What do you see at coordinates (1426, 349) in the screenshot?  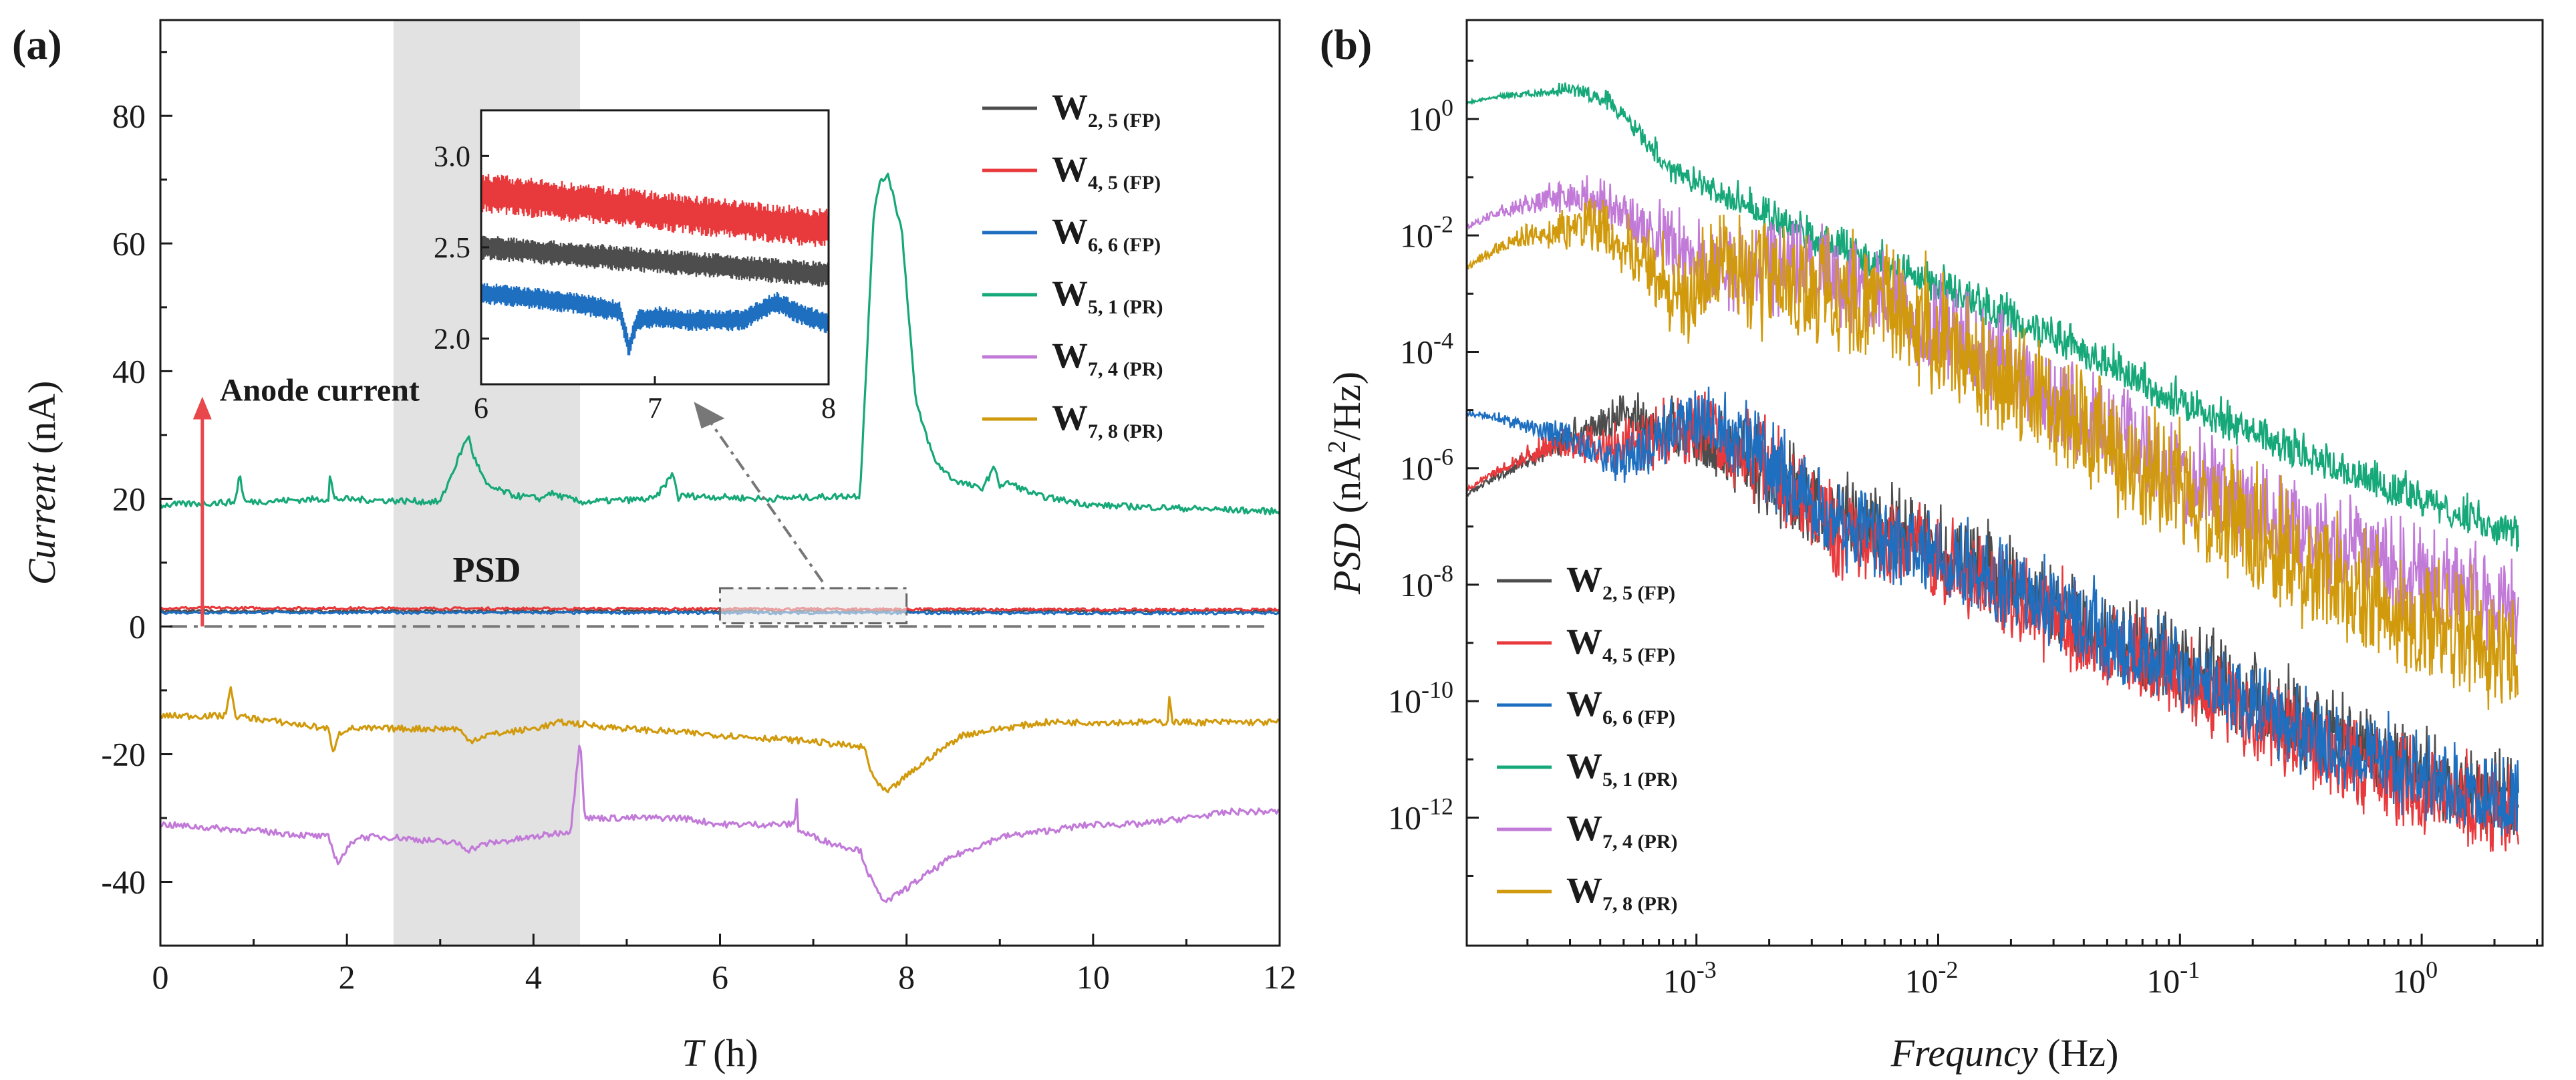 I see `y-tick-label-b-2: 10⁻⁴` at bounding box center [1426, 349].